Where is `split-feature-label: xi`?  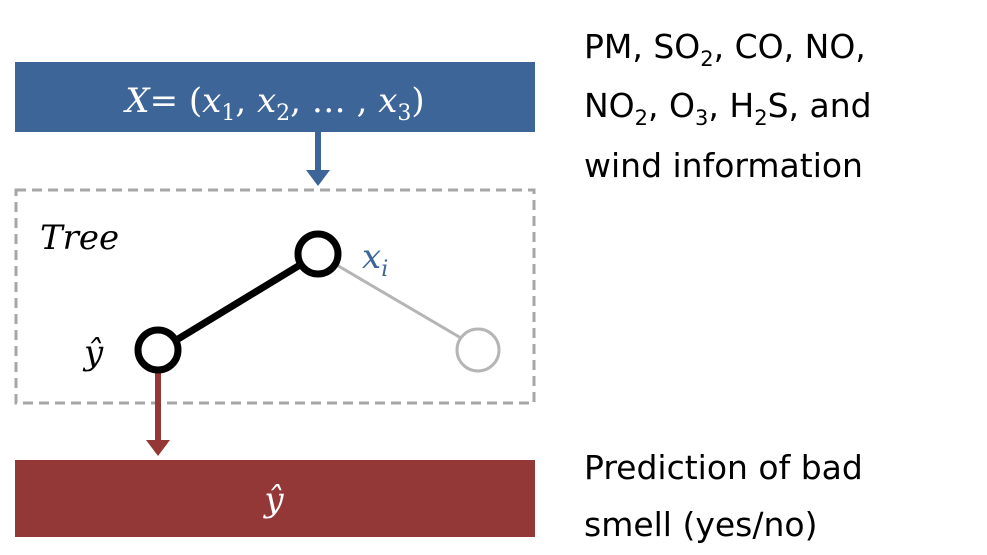 split-feature-label: xi is located at coordinates (375, 259).